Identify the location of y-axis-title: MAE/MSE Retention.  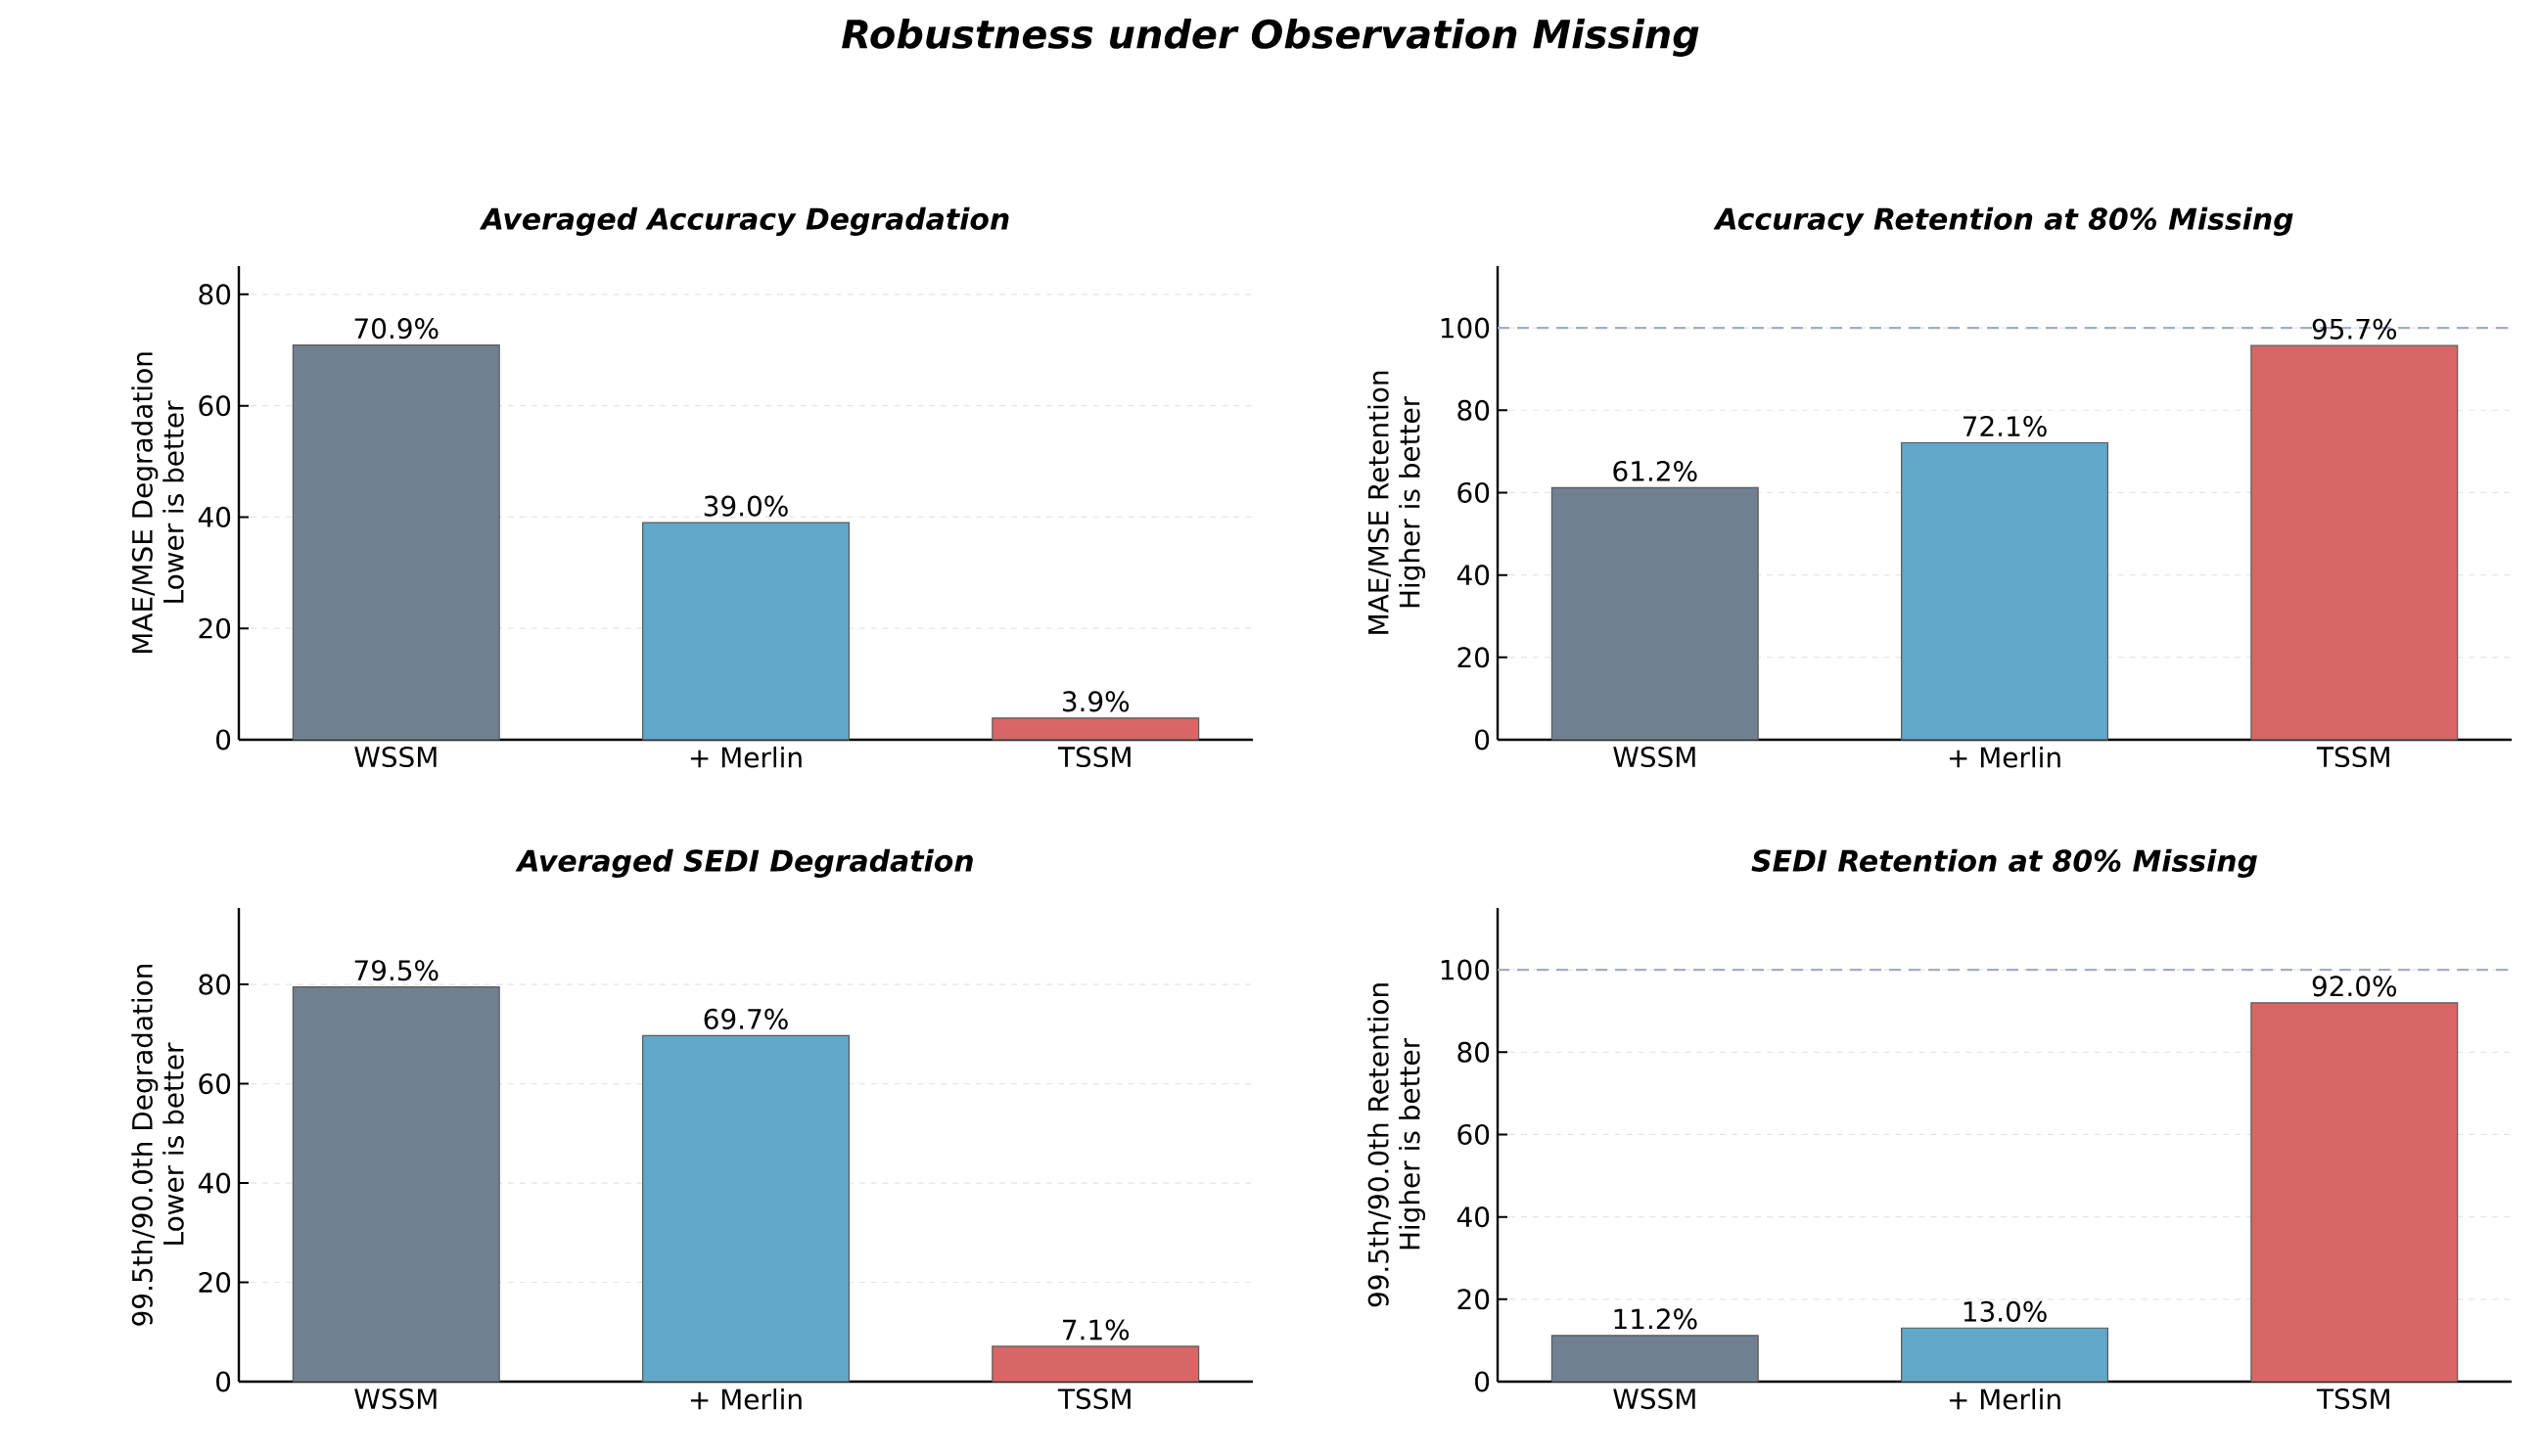
(1379, 502).